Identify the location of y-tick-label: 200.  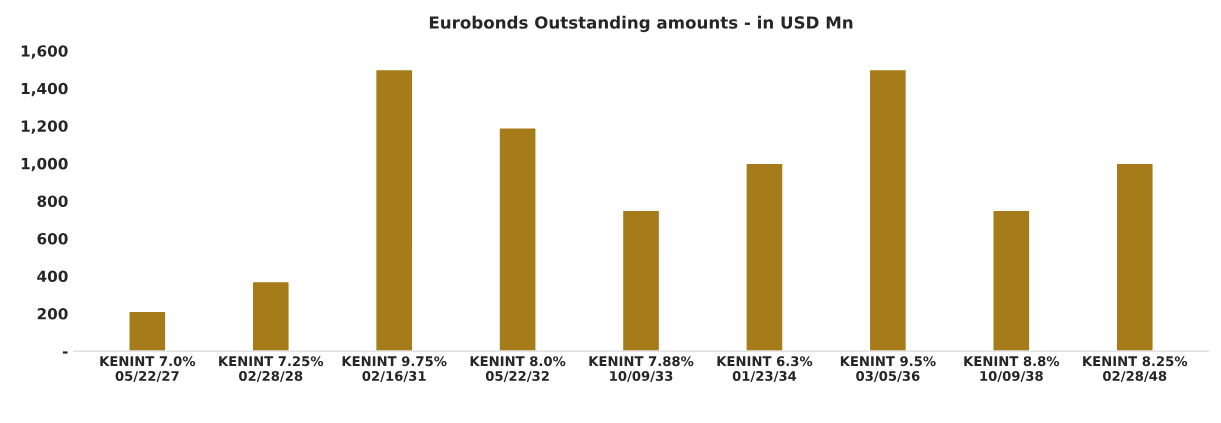
(52, 314).